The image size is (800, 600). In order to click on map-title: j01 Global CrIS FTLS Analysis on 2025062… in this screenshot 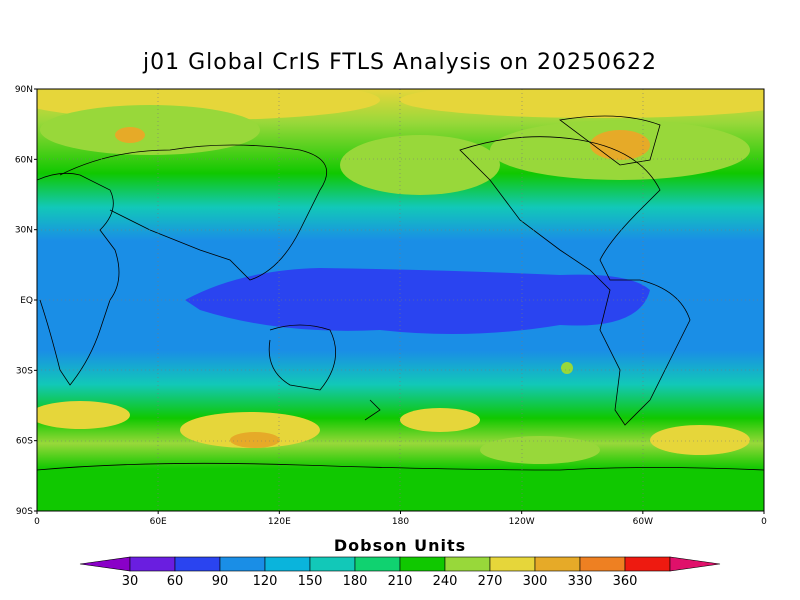, I will do `click(400, 62)`.